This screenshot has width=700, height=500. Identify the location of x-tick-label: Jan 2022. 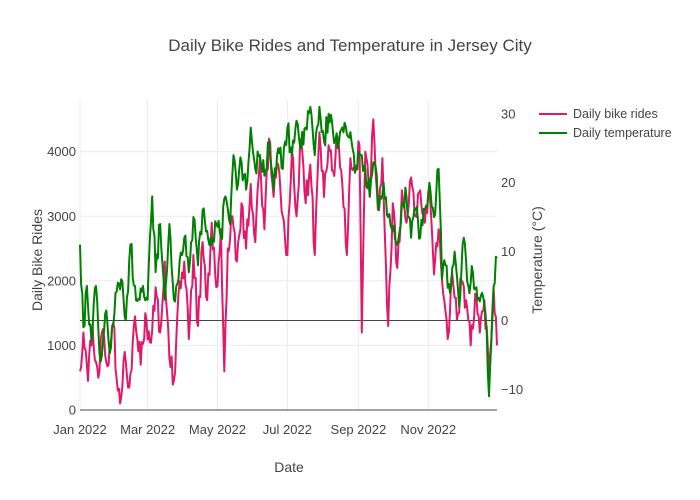
(80, 429).